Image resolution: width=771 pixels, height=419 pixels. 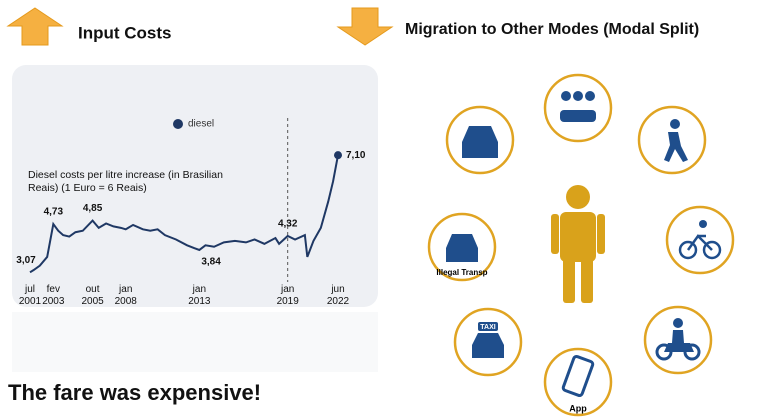 I want to click on legend-marker, so click(x=178, y=124).